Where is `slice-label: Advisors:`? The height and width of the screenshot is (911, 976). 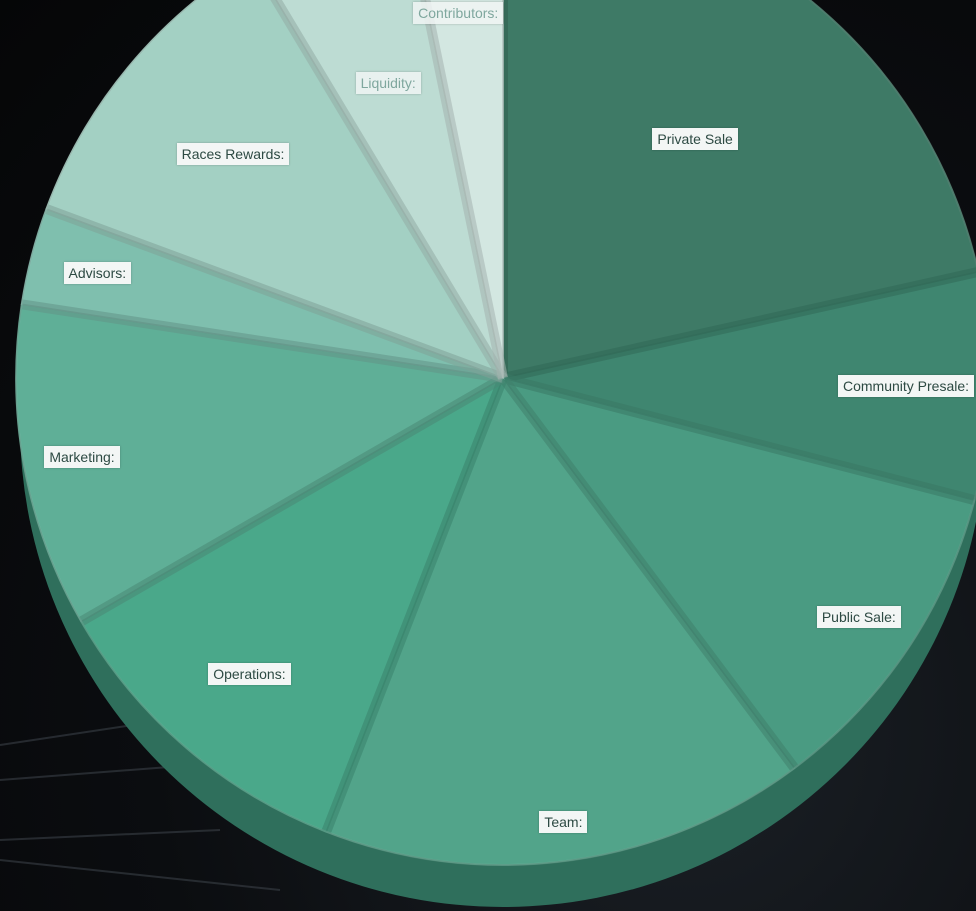 slice-label: Advisors: is located at coordinates (97, 273).